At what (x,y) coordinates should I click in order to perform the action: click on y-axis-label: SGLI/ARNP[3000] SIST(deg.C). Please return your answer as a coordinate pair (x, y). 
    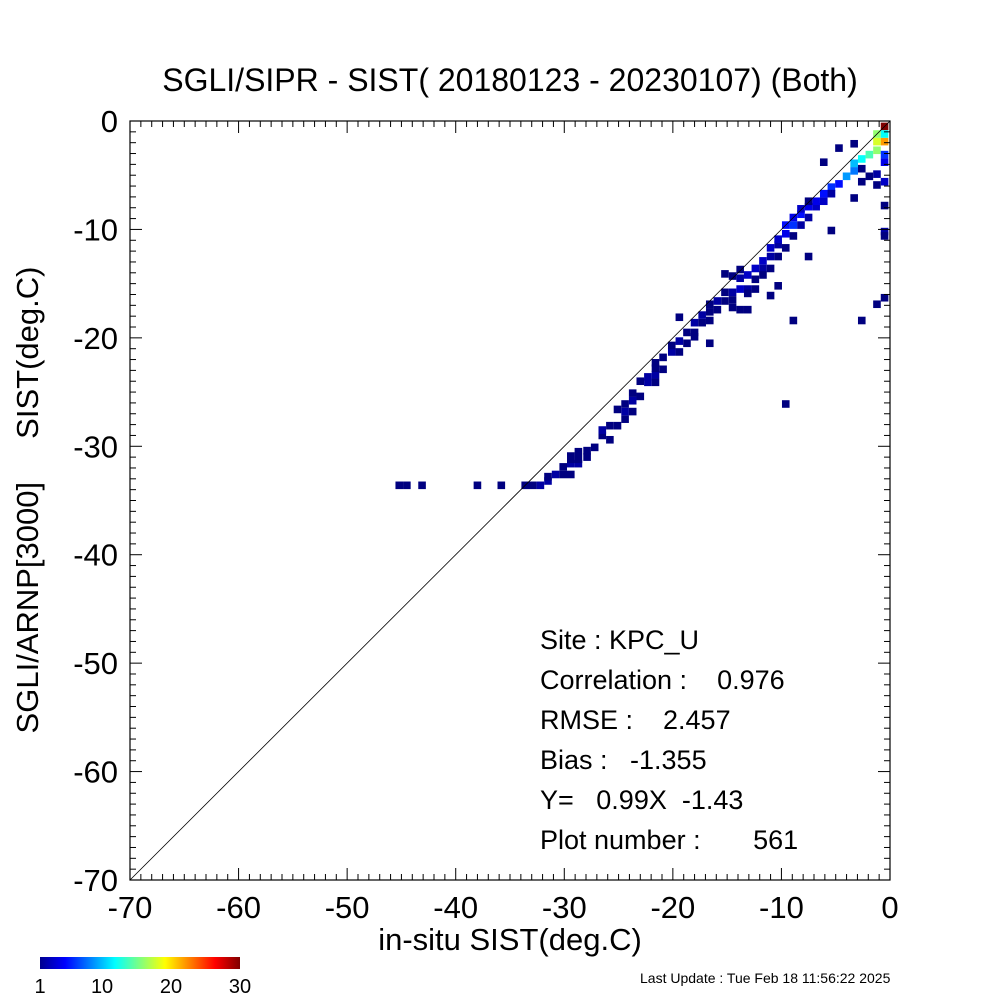
    Looking at the image, I should click on (27, 500).